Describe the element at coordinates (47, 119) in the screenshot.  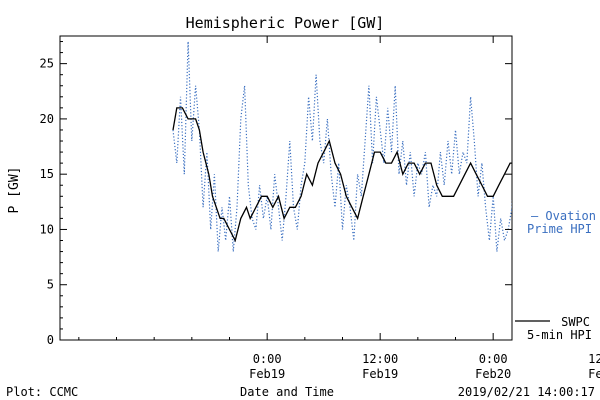
I see `y-tick-label: 20` at that location.